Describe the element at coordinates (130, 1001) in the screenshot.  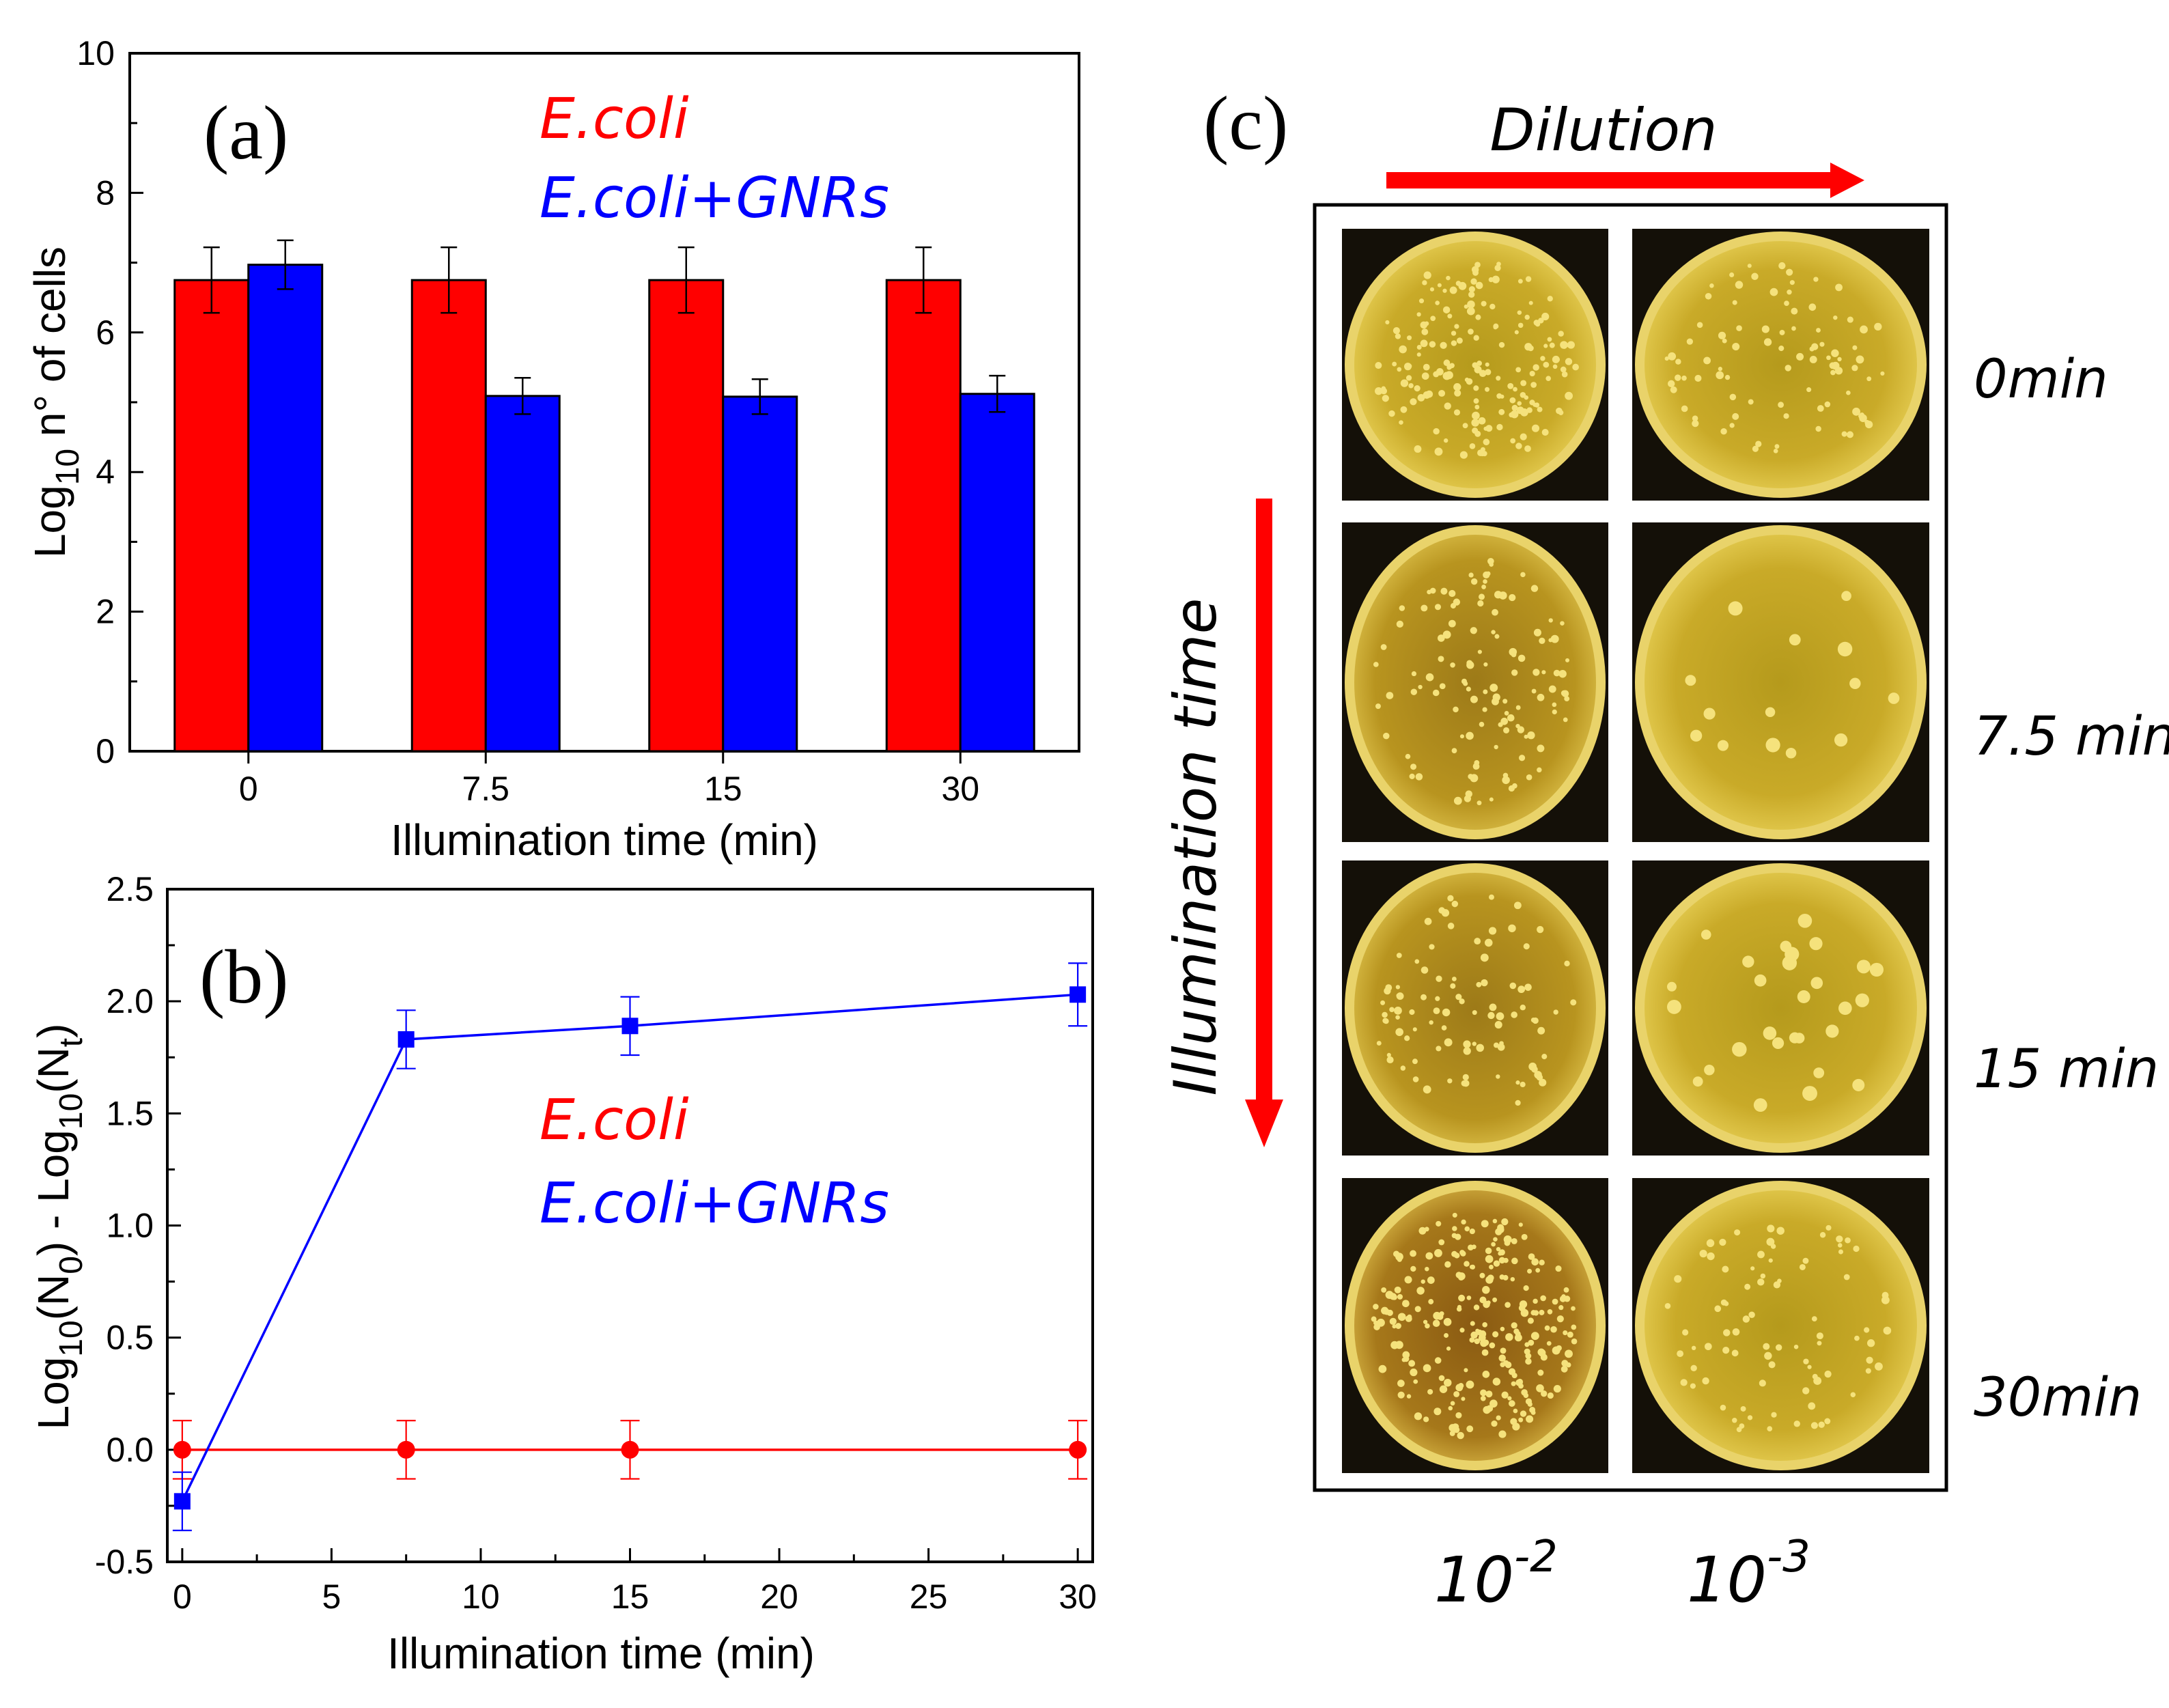
I see `y-tick-label: 2.0` at that location.